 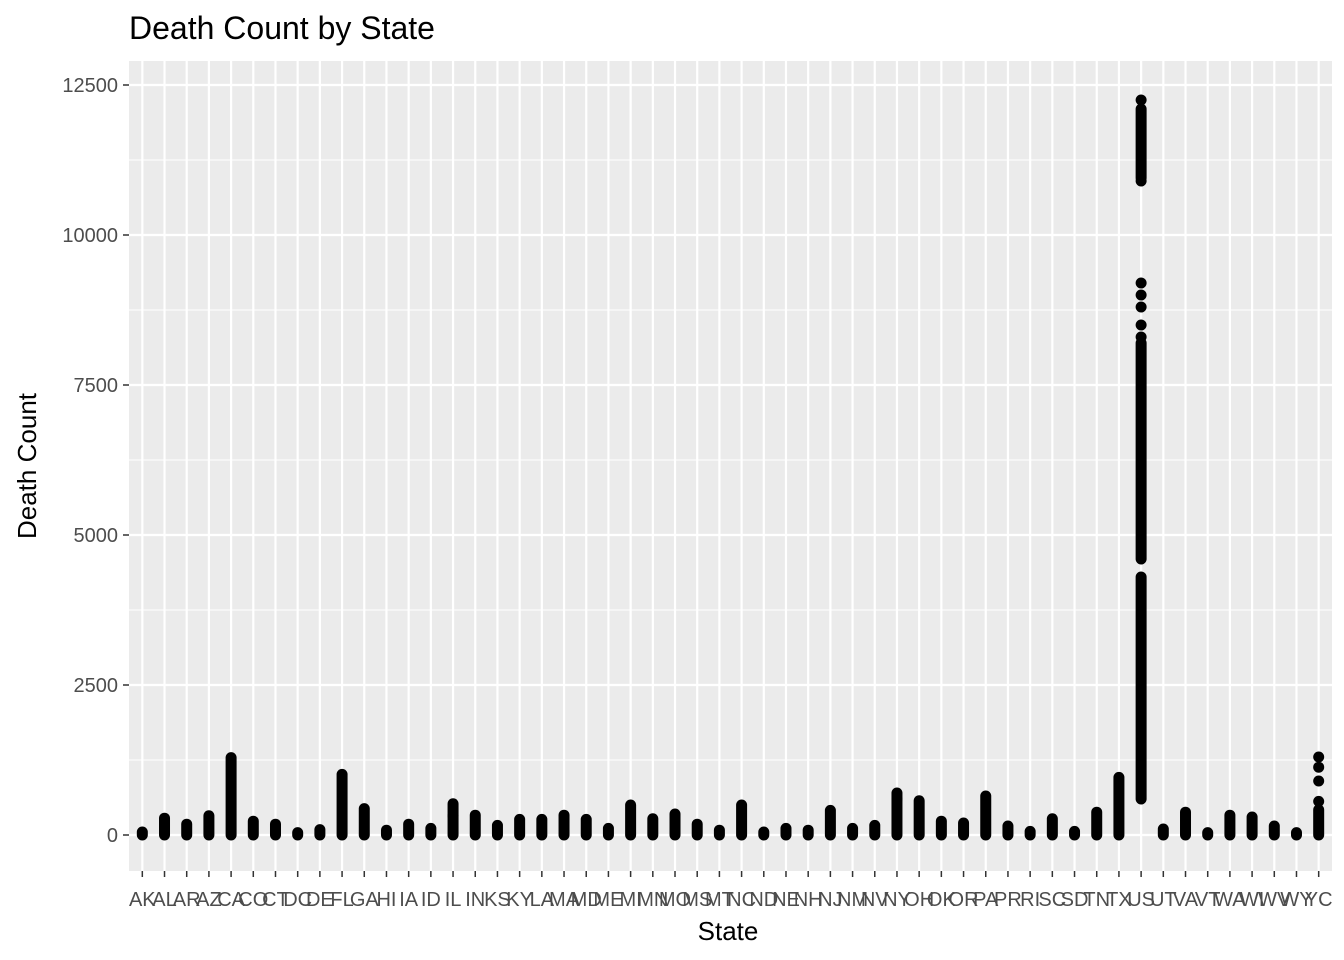 What do you see at coordinates (453, 900) in the screenshot?
I see `x-tick-label: IL` at bounding box center [453, 900].